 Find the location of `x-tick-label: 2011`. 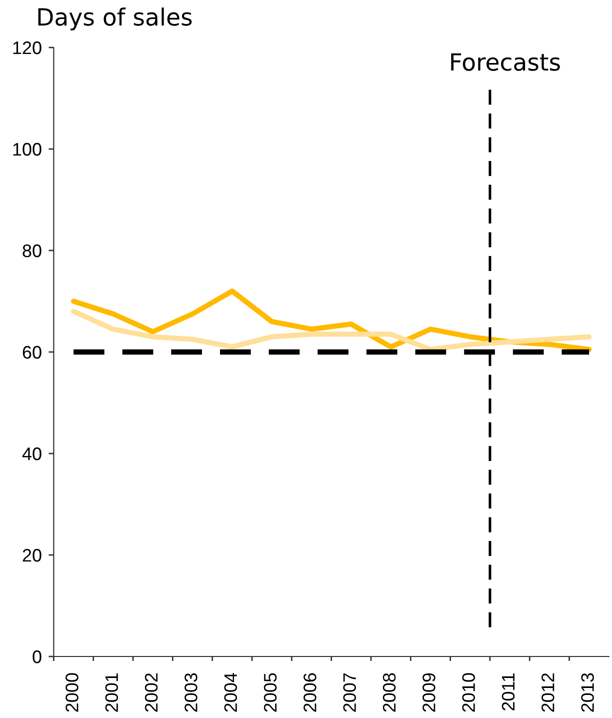

x-tick-label: 2011 is located at coordinates (508, 691).